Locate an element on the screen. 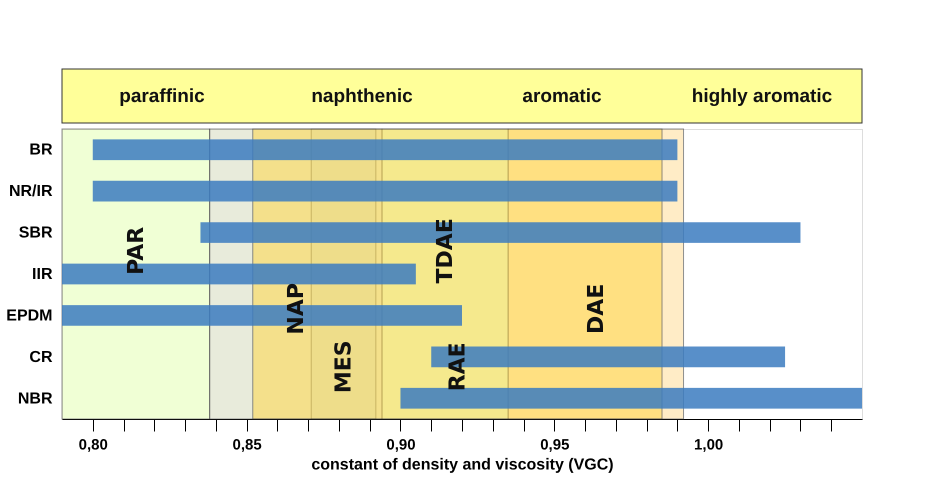 Image resolution: width=928 pixels, height=483 pixels. y-tick-label: IIR is located at coordinates (42, 274).